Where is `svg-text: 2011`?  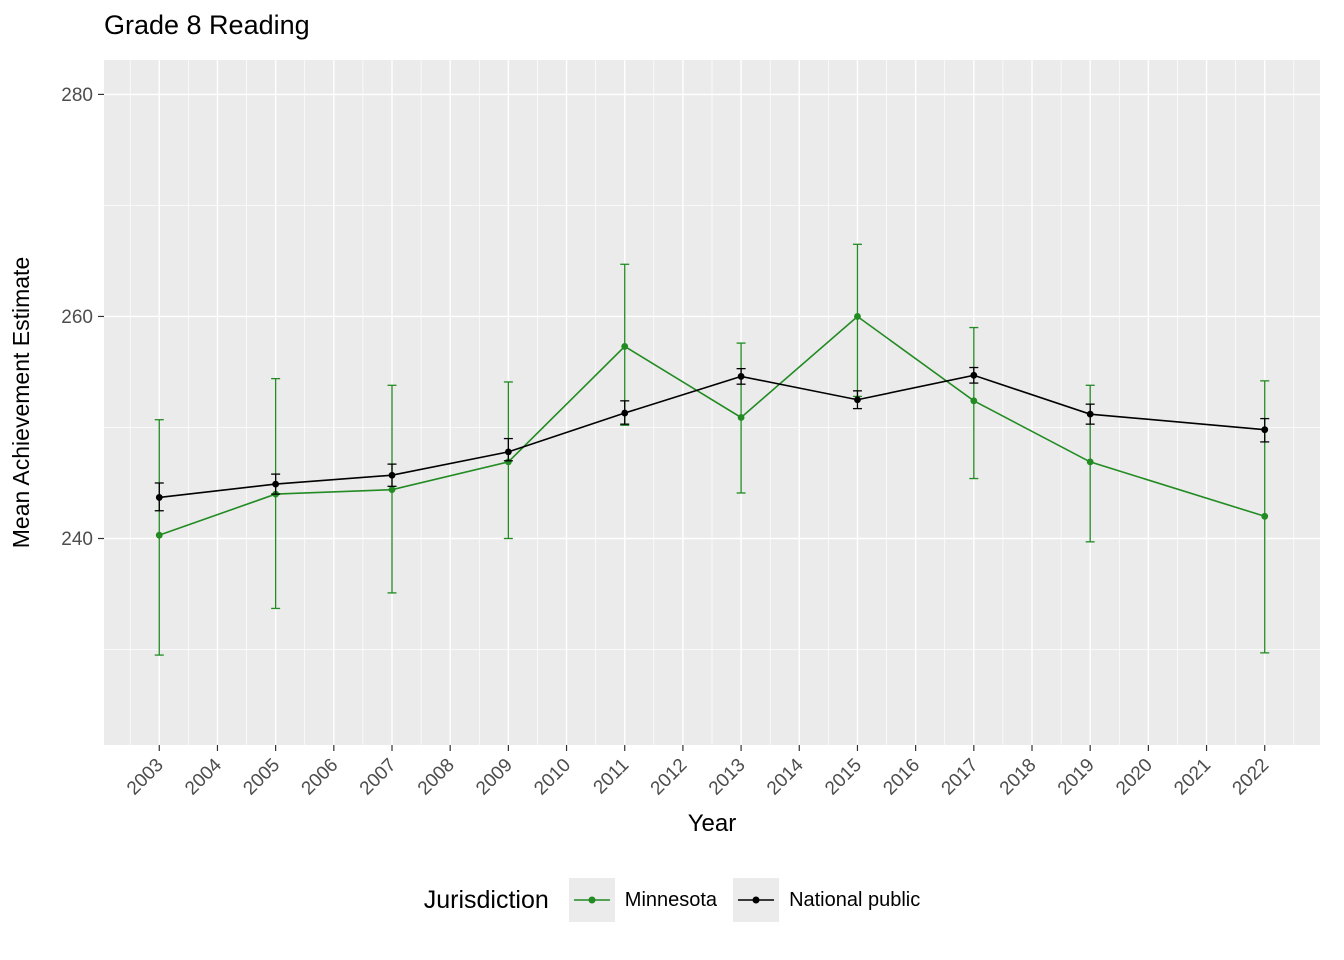 svg-text: 2011 is located at coordinates (612, 777).